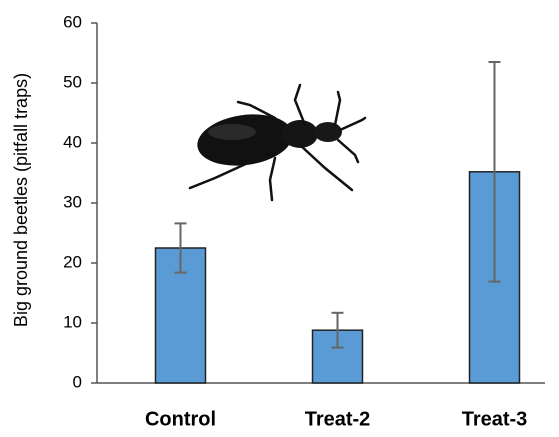 Image resolution: width=559 pixels, height=437 pixels. What do you see at coordinates (21, 200) in the screenshot?
I see `y-axis-label: Big ground beetles (pitfall traps)` at bounding box center [21, 200].